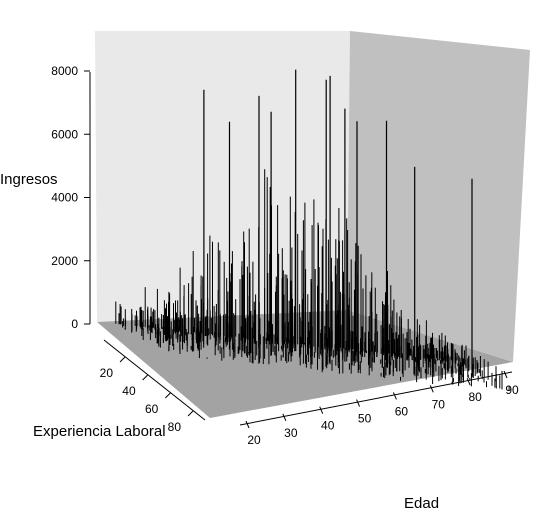 Image resolution: width=557 pixels, height=518 pixels. Describe the element at coordinates (512, 390) in the screenshot. I see `x-tick-label: 90` at that location.